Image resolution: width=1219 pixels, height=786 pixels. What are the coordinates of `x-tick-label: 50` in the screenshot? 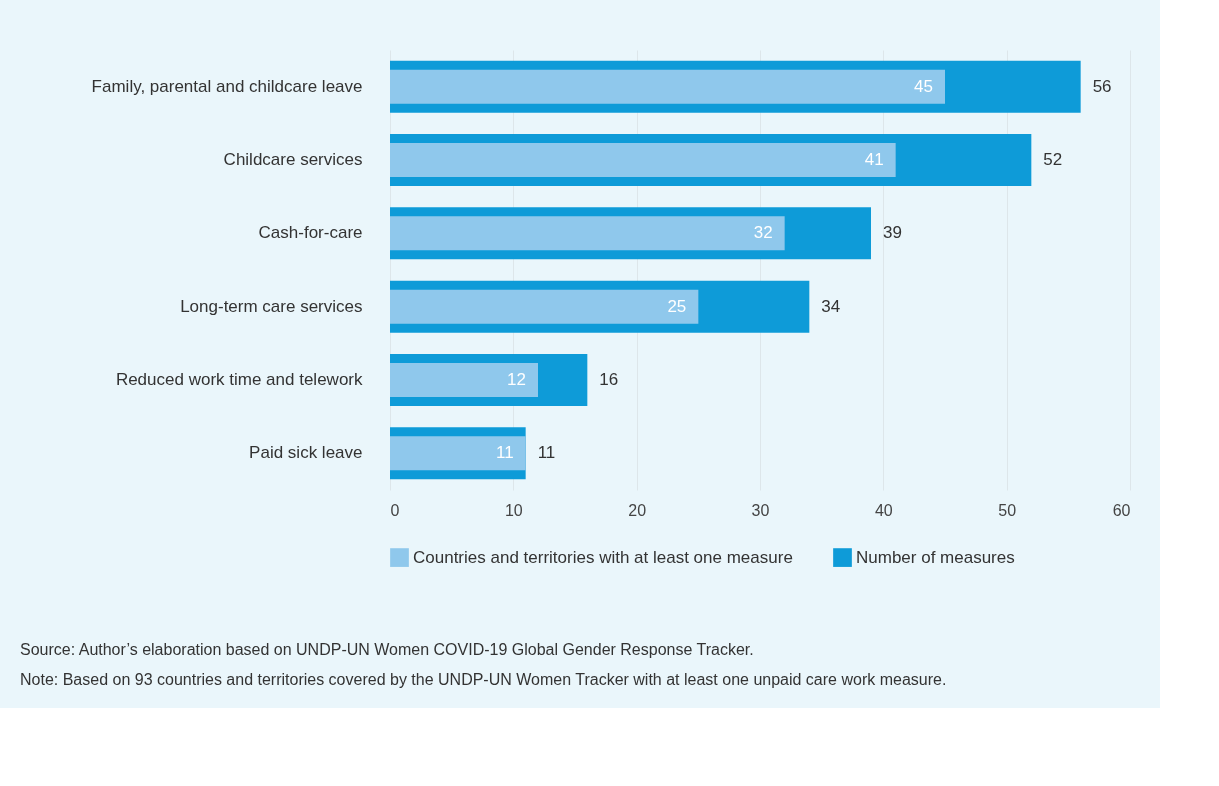 It's located at (1007, 510).